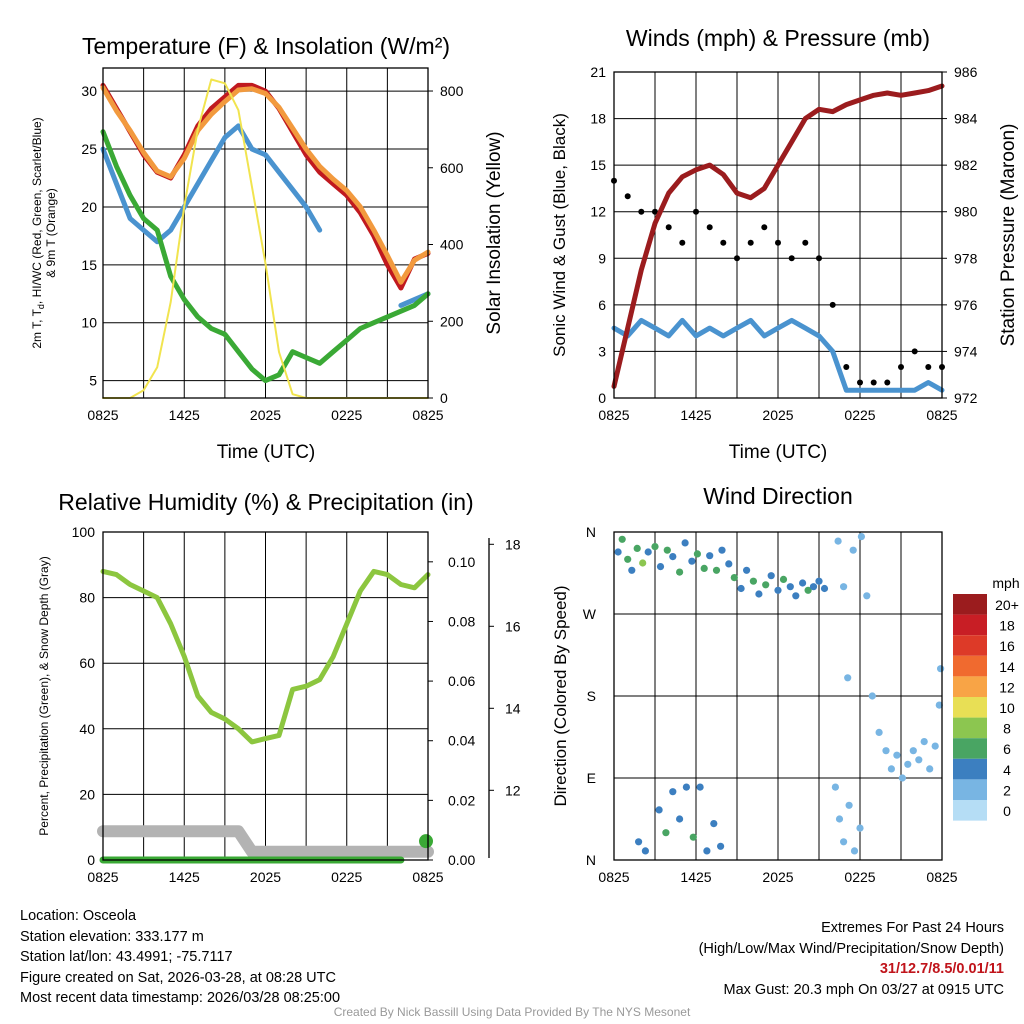 The width and height of the screenshot is (1024, 1024). Describe the element at coordinates (966, 351) in the screenshot. I see `y2-tick-label: 974` at that location.